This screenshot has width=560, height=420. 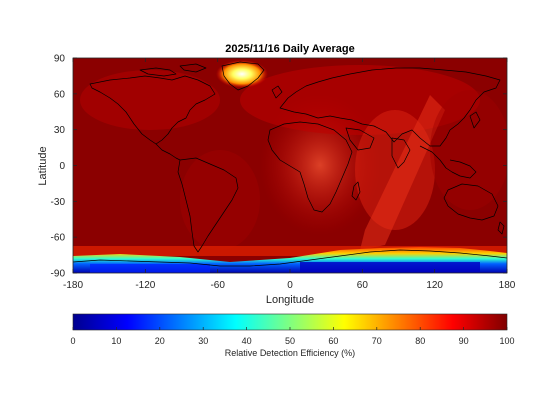 I want to click on field-southern-ocean-band, so click(x=290, y=251).